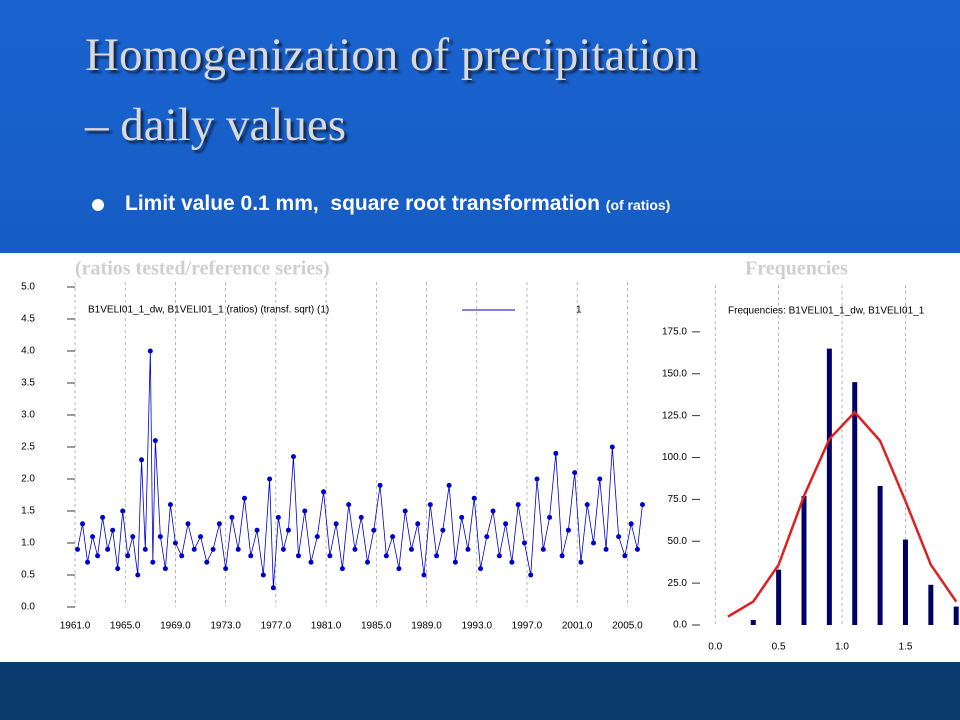  Describe the element at coordinates (678, 499) in the screenshot. I see `y-tick-label: 75.0` at that location.